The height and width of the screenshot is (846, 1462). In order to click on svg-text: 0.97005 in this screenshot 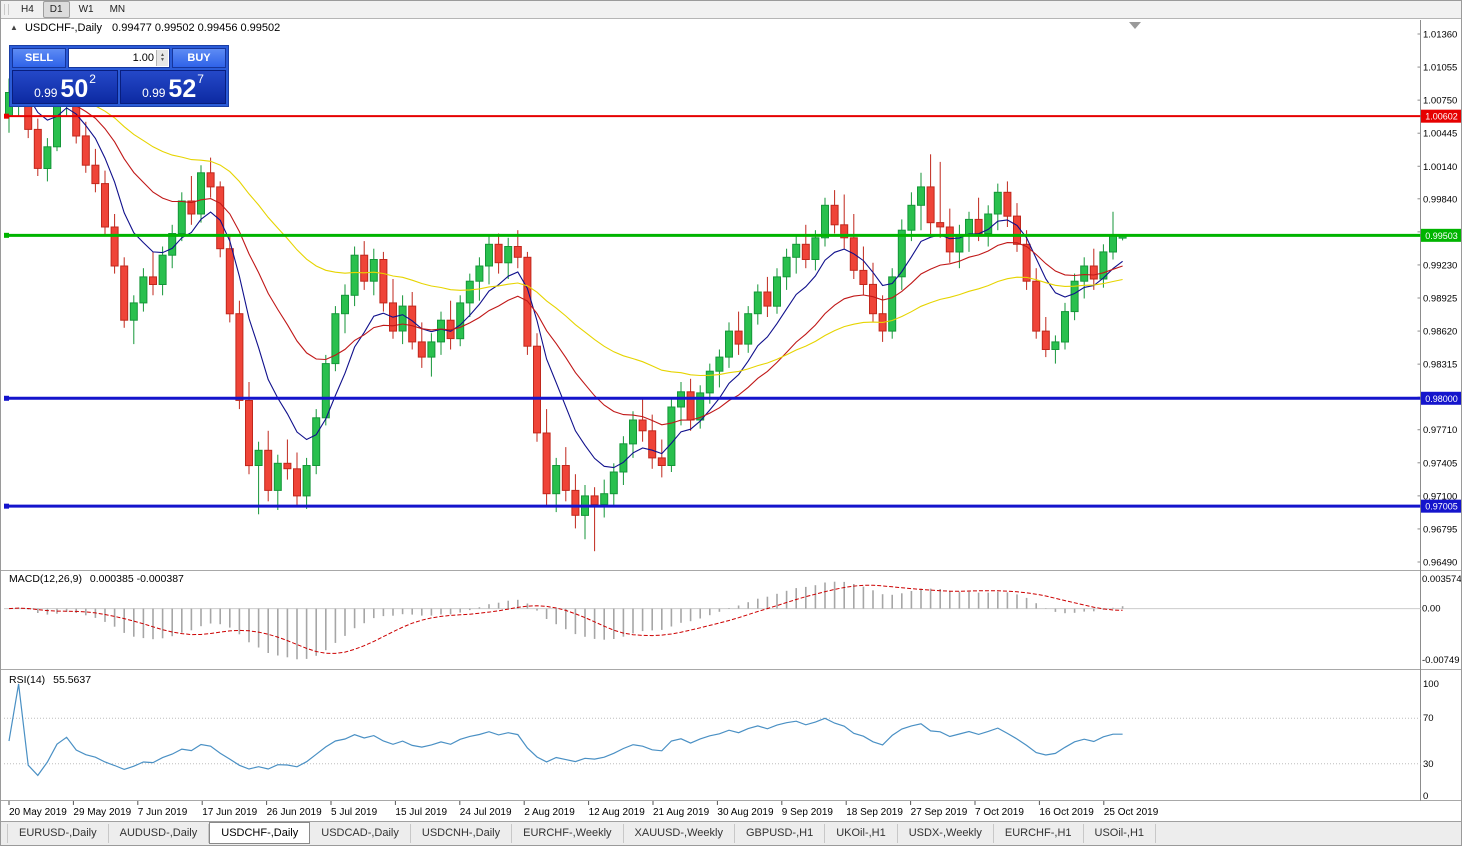, I will do `click(1441, 507)`.